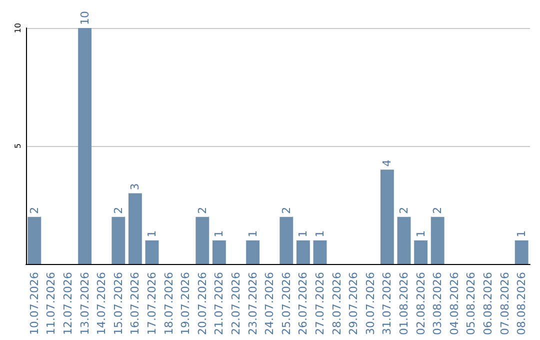 This screenshot has width=540, height=340. Describe the element at coordinates (85, 304) in the screenshot. I see `x-tick-label: 13.07.2026` at that location.